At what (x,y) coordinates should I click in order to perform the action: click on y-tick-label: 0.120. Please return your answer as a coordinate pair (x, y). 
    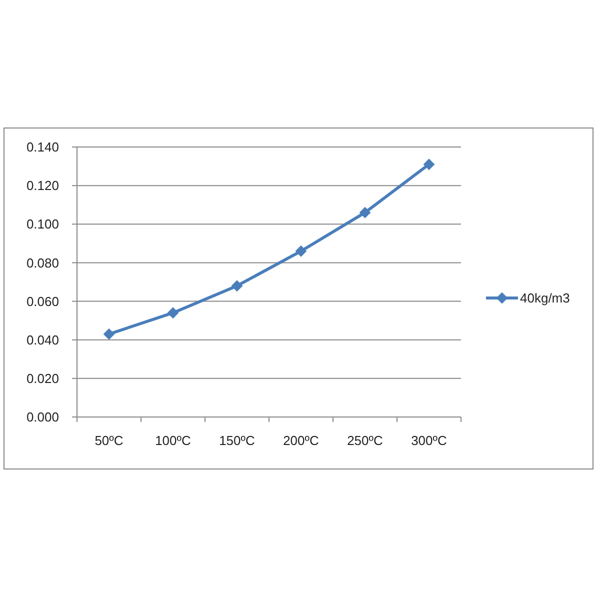
    Looking at the image, I should click on (42, 186).